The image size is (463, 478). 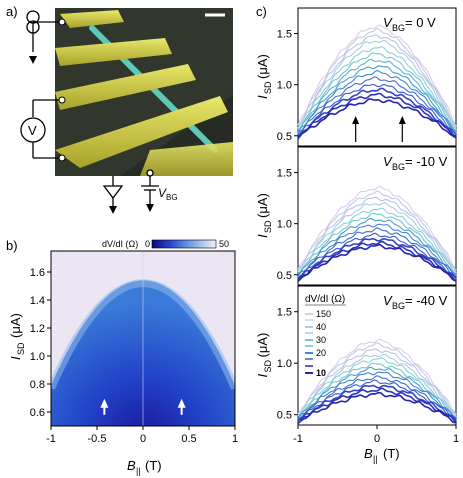 What do you see at coordinates (284, 174) in the screenshot?
I see `ytick-label: 1.5` at bounding box center [284, 174].